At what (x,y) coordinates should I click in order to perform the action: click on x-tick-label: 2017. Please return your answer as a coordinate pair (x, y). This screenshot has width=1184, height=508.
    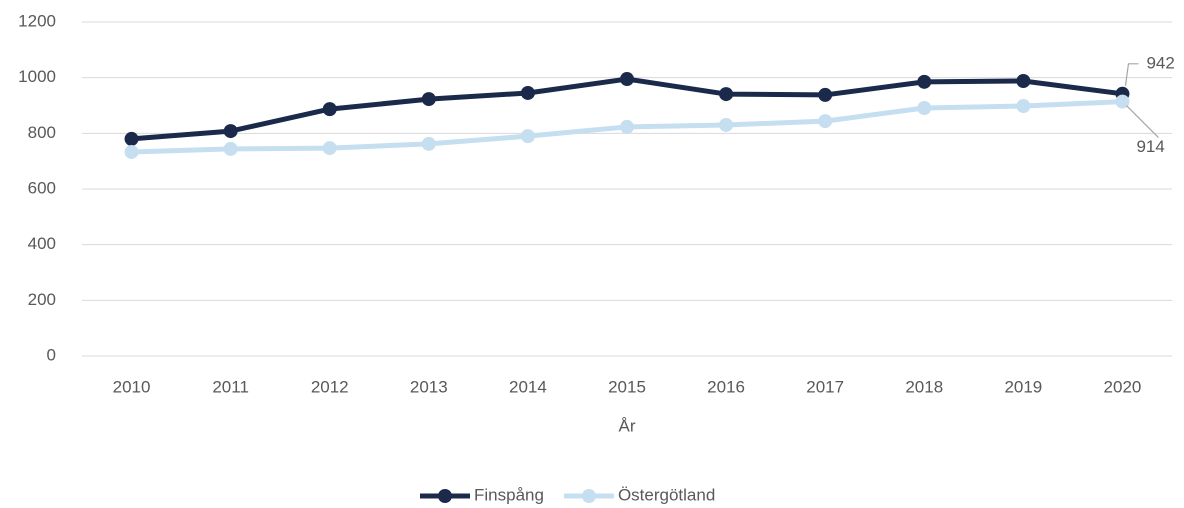
    Looking at the image, I should click on (825, 386).